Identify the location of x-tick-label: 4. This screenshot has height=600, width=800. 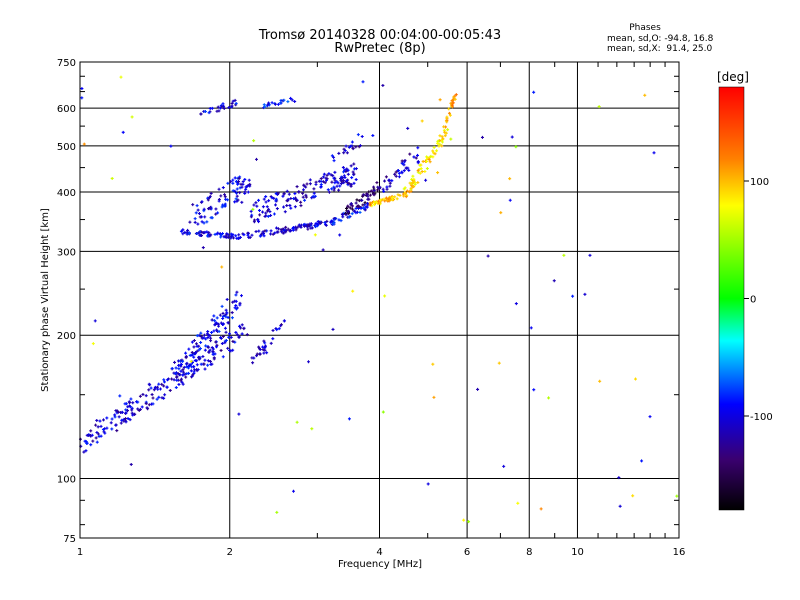
(379, 552).